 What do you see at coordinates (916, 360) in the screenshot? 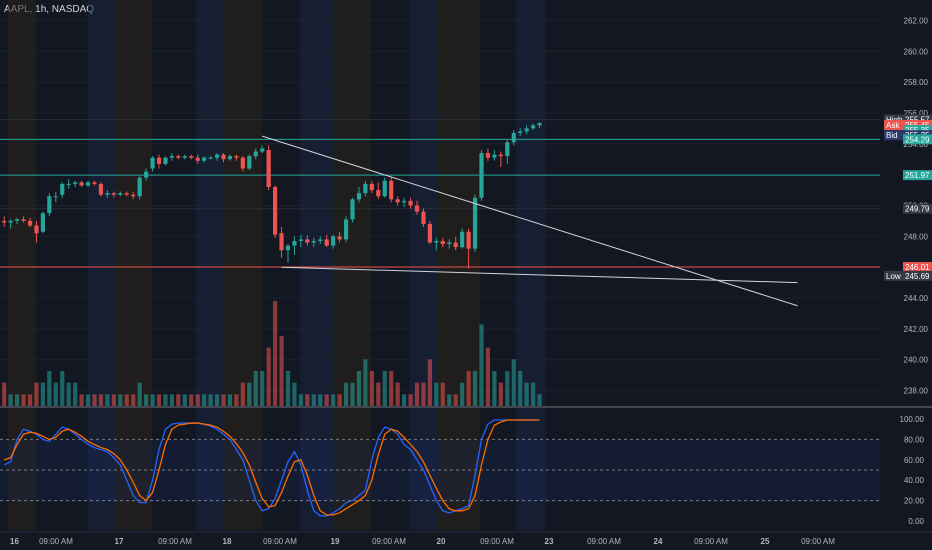
I see `price-tick-label: 240.00` at bounding box center [916, 360].